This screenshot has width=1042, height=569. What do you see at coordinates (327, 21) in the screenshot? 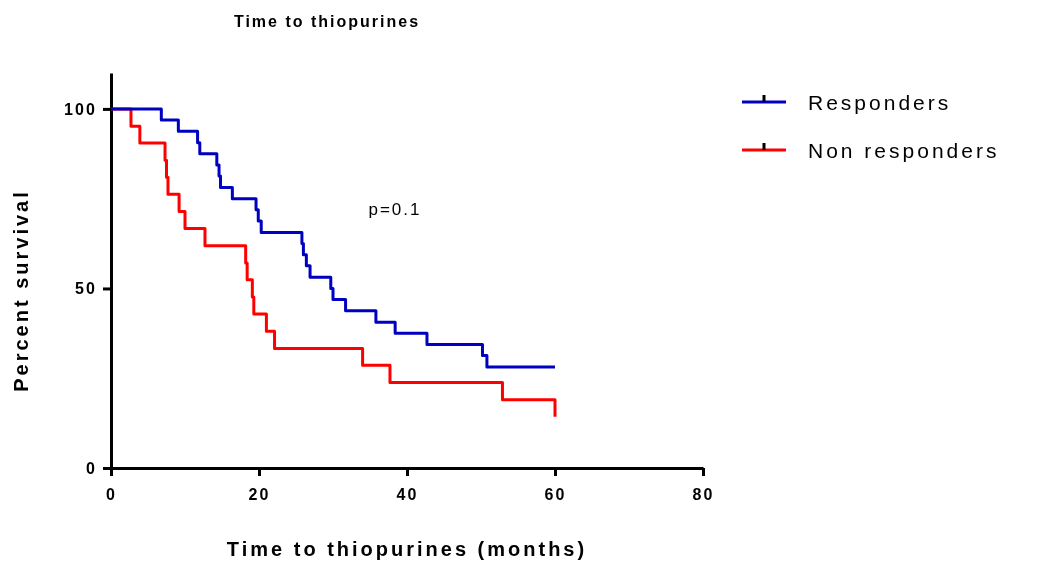
I see `chart-title: Time to thiopurines` at bounding box center [327, 21].